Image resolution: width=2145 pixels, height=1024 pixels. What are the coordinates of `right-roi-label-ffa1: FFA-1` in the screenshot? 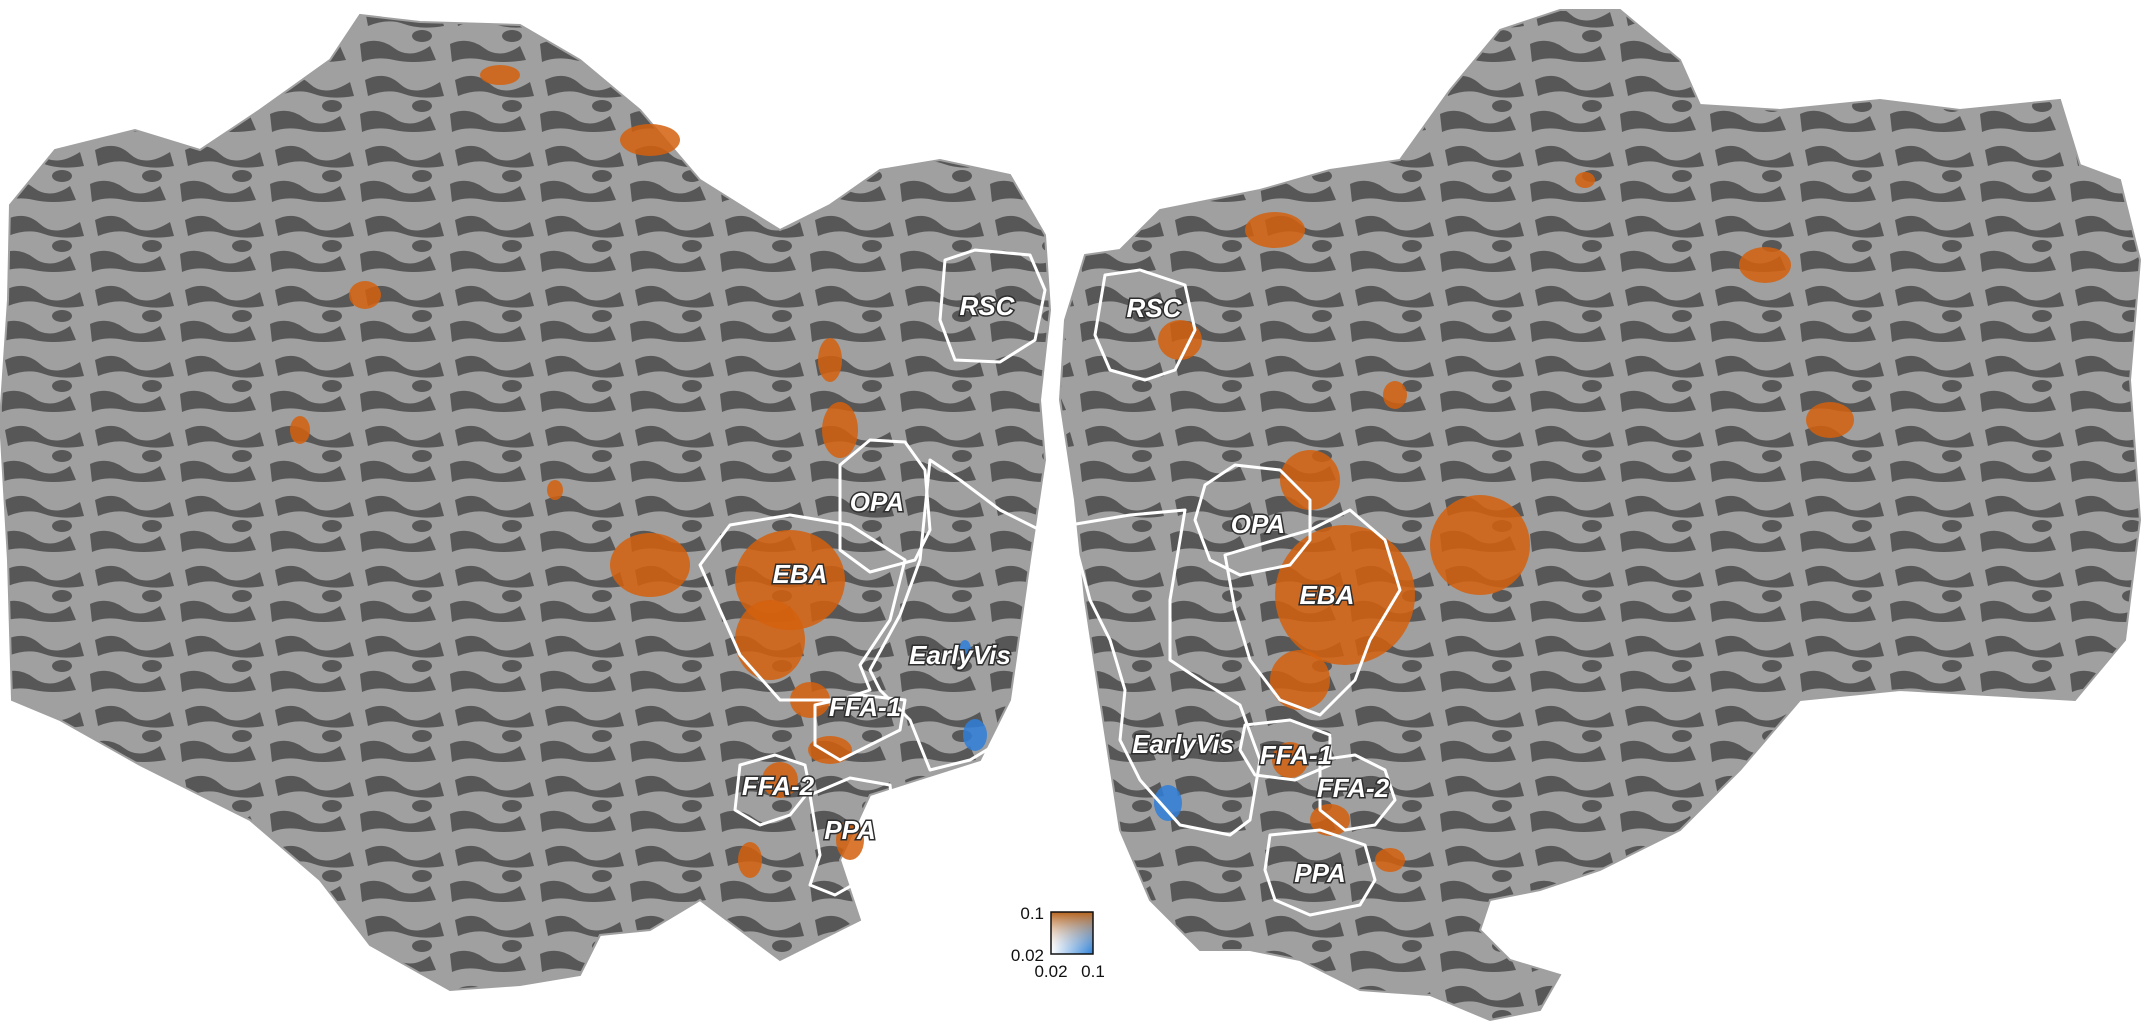 It's located at (1296, 755).